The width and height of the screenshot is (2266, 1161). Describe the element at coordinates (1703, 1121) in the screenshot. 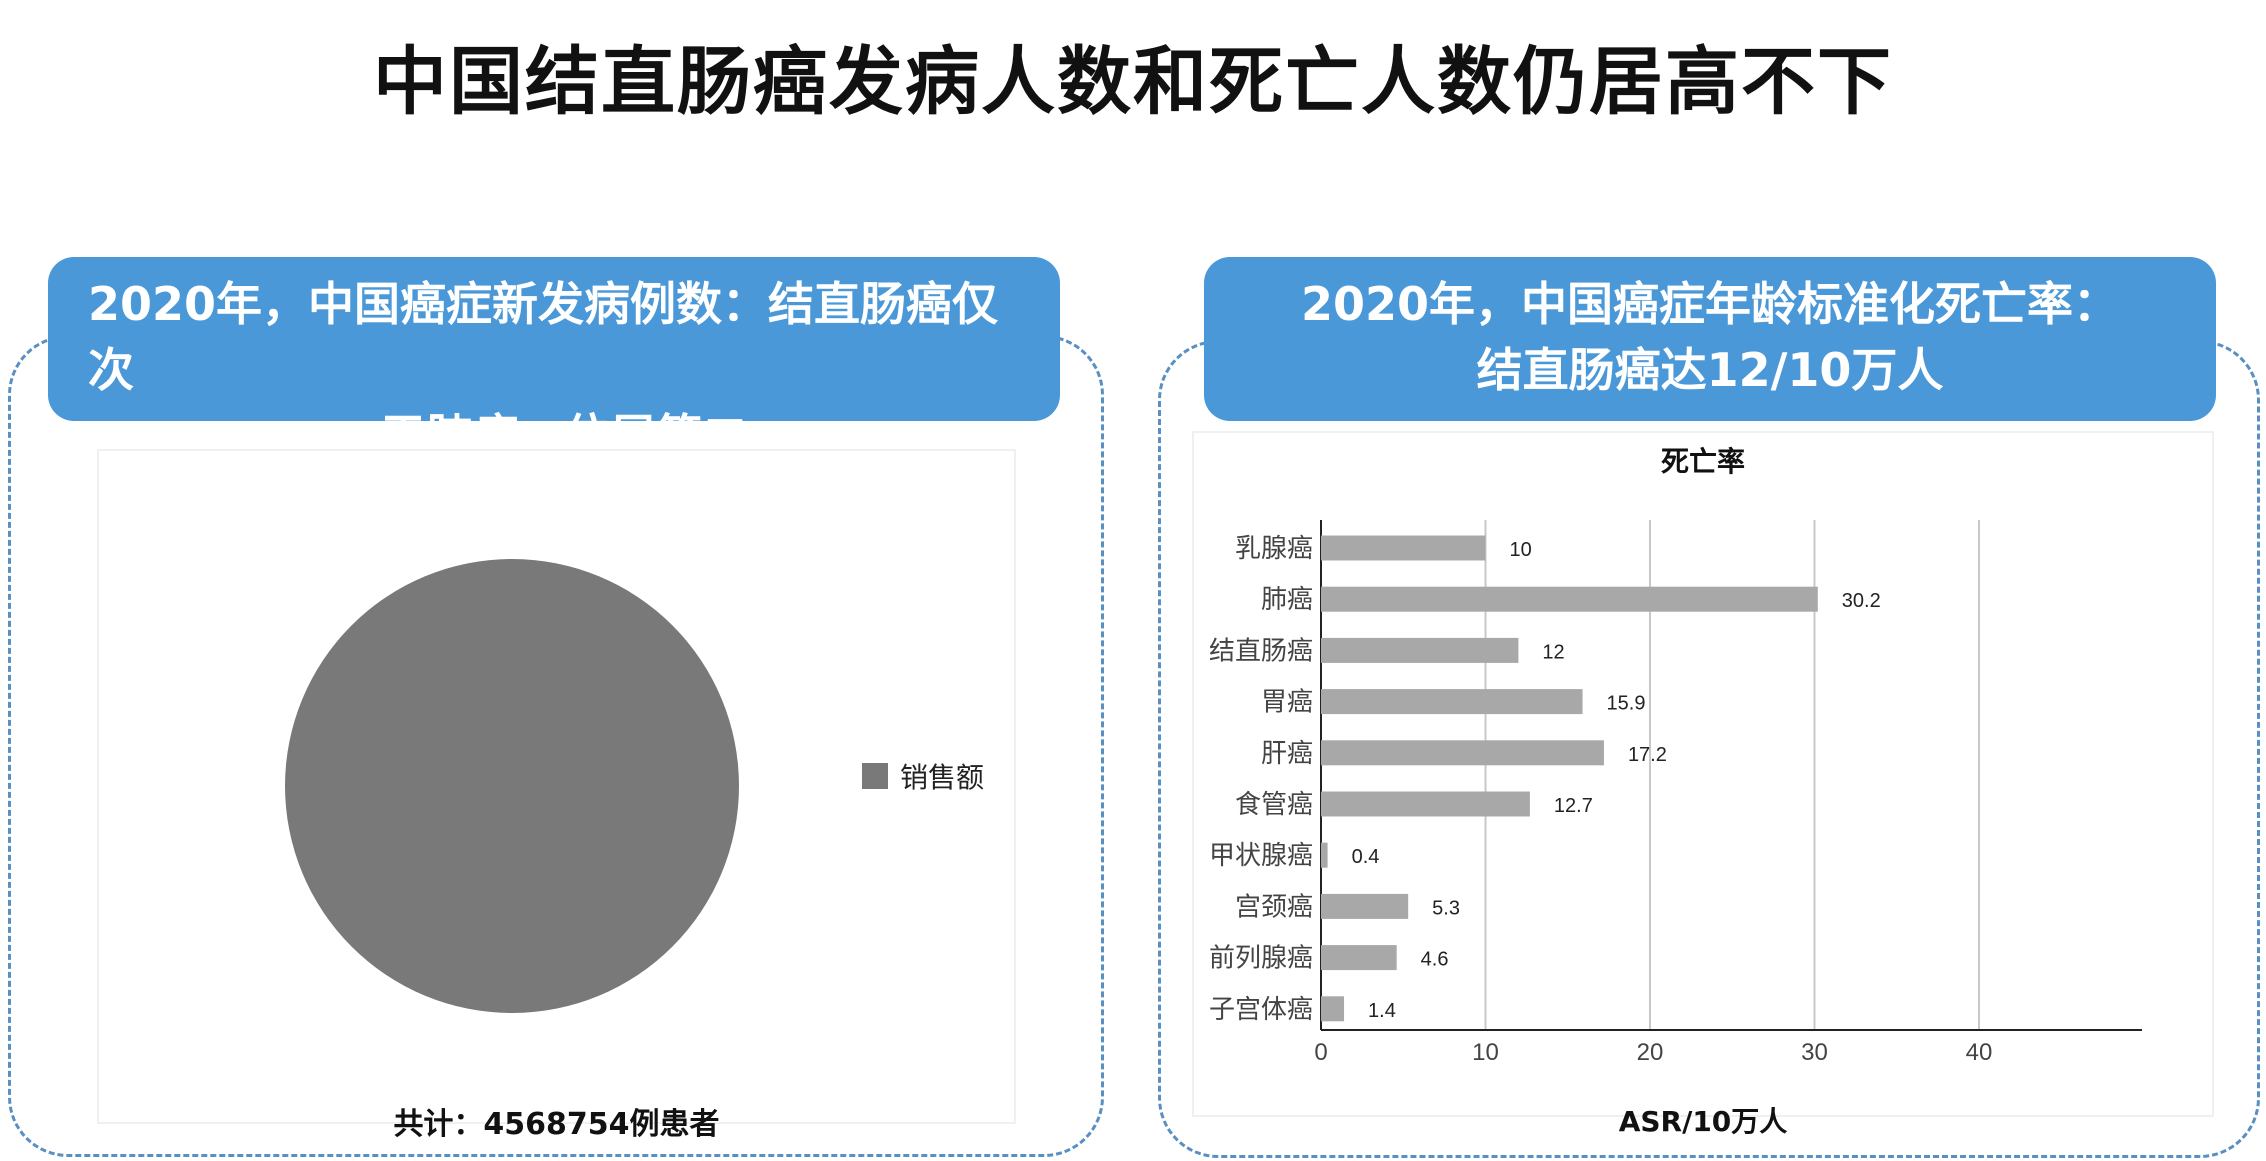

I see `bar-chart-xlabel: ASR/10万人` at that location.